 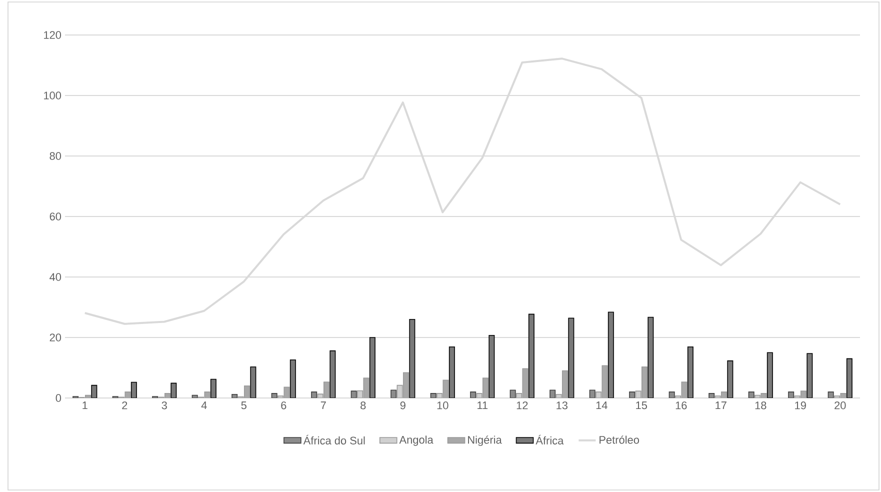 What do you see at coordinates (323, 406) in the screenshot?
I see `x-tick-label: 7` at bounding box center [323, 406].